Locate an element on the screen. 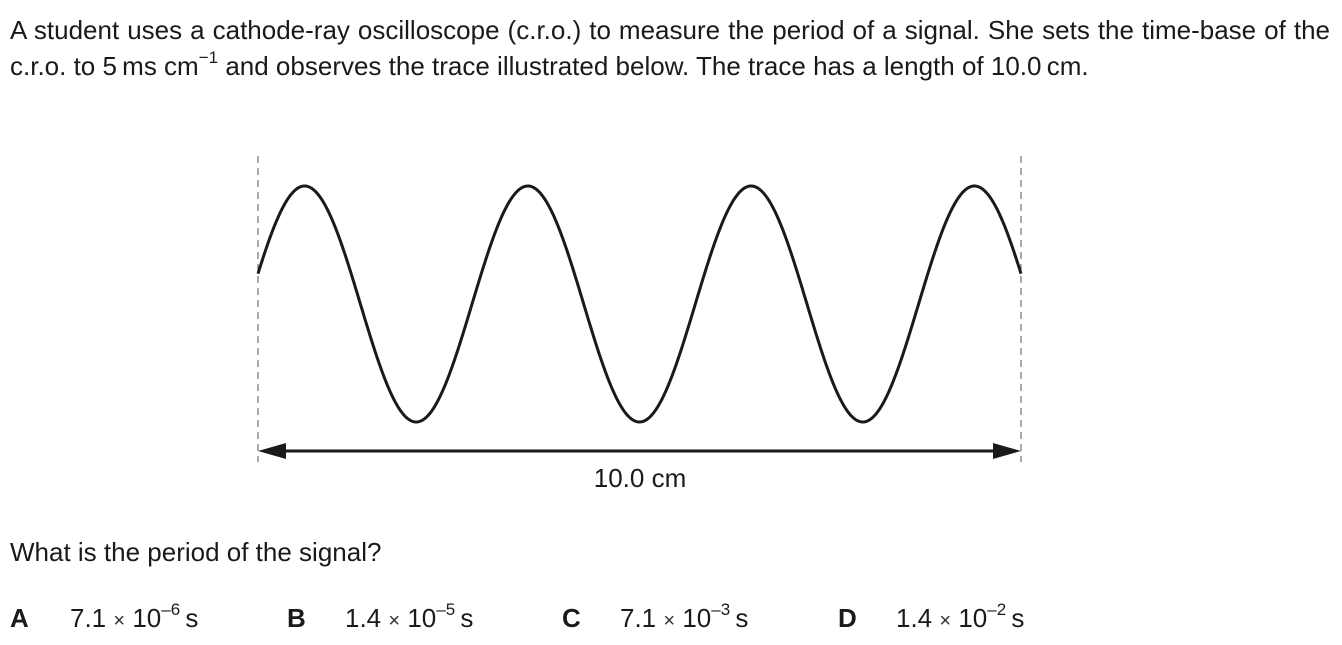 Image resolution: width=1342 pixels, height=645 pixels. stem-unit: ms cm is located at coordinates (160, 66).